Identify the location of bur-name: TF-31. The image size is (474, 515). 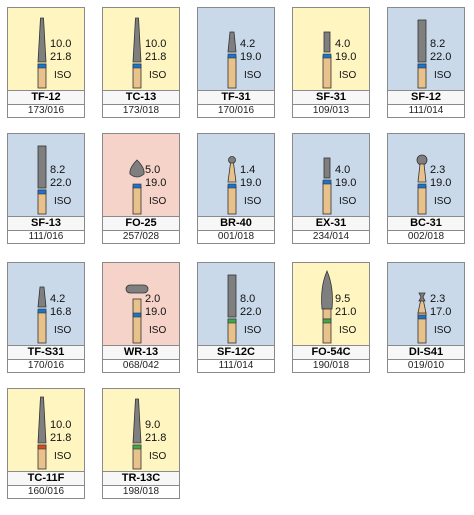
(236, 98).